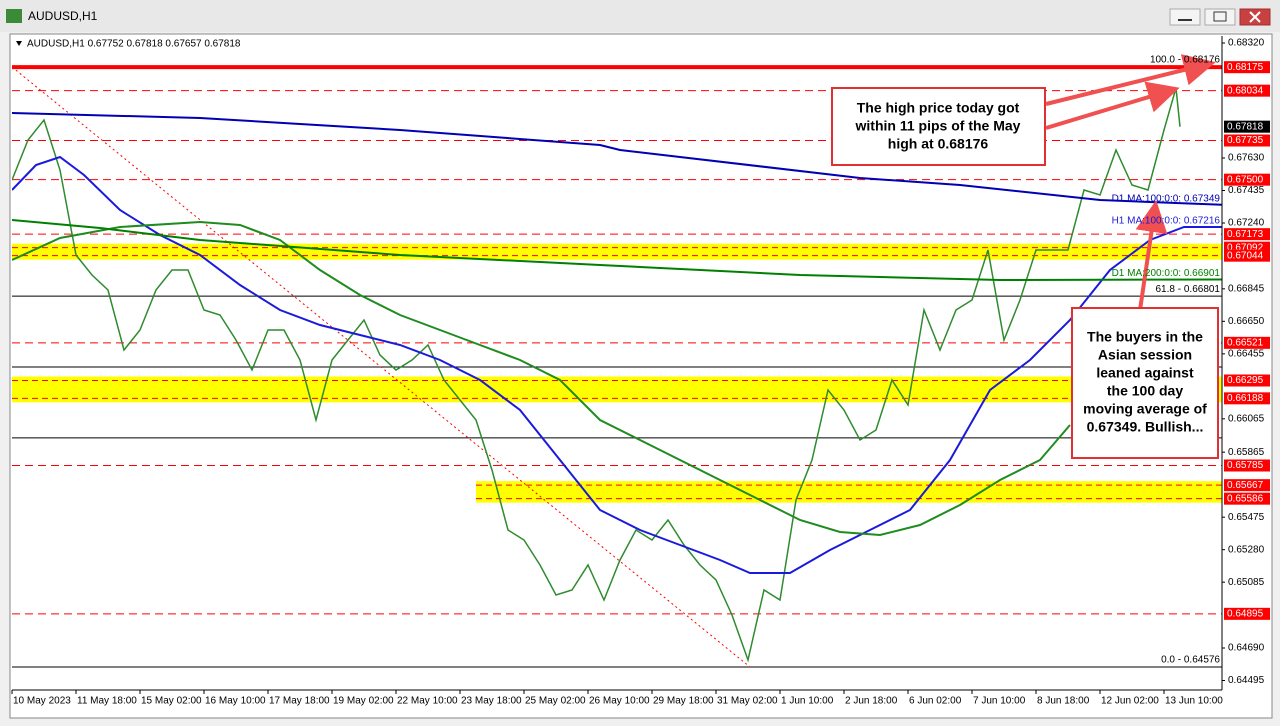 Image resolution: width=1280 pixels, height=726 pixels. I want to click on y-tick-label: 0.65085, so click(1246, 582).